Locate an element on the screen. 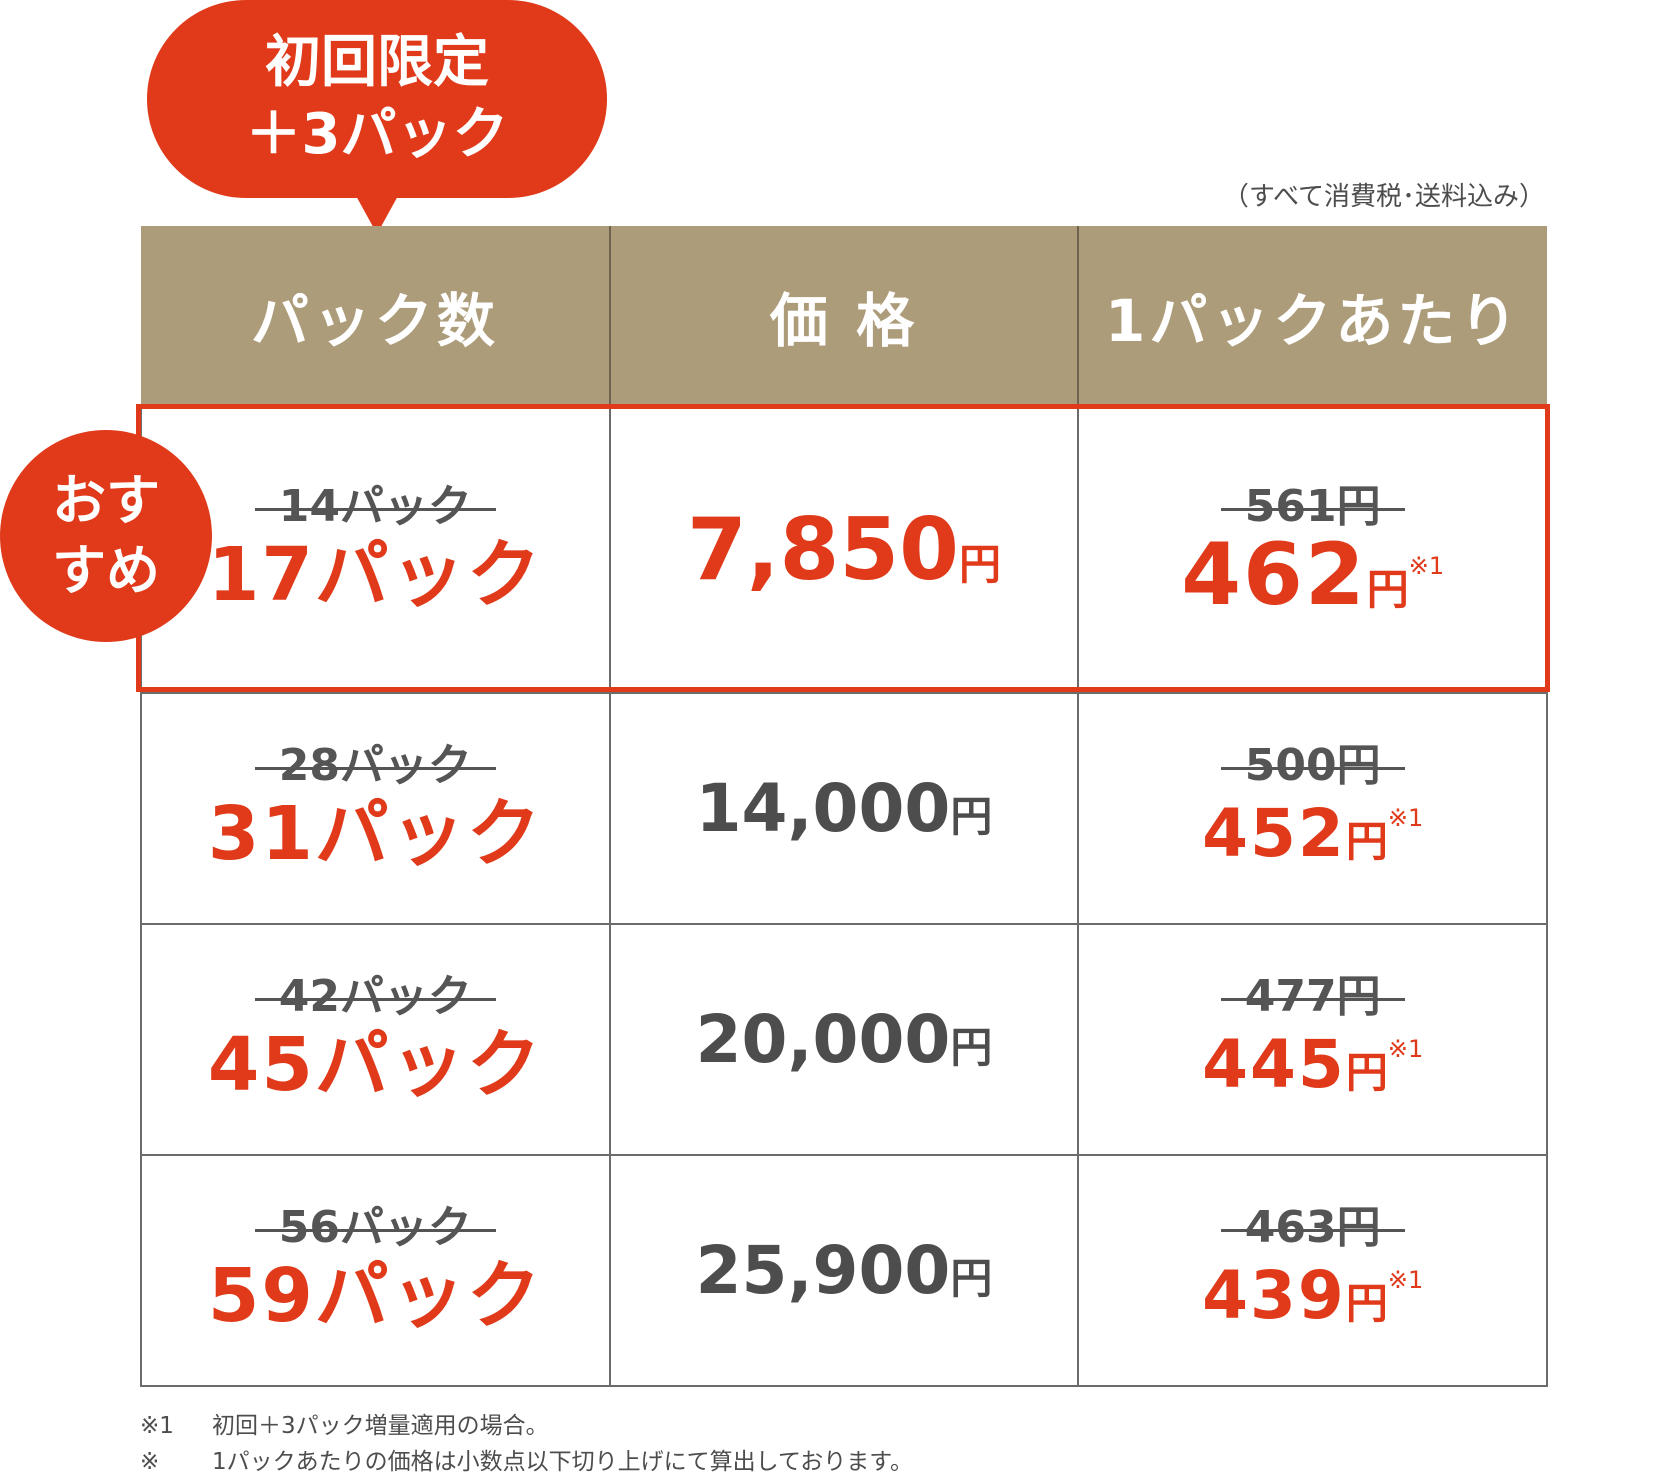 The width and height of the screenshot is (1680, 1480). price-value: 7,850 is located at coordinates (822, 550).